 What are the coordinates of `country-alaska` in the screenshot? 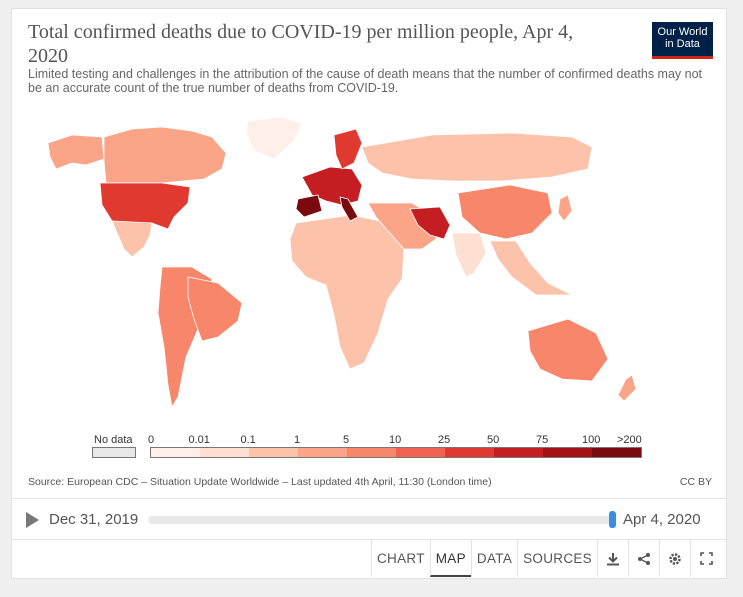 It's located at (76, 152).